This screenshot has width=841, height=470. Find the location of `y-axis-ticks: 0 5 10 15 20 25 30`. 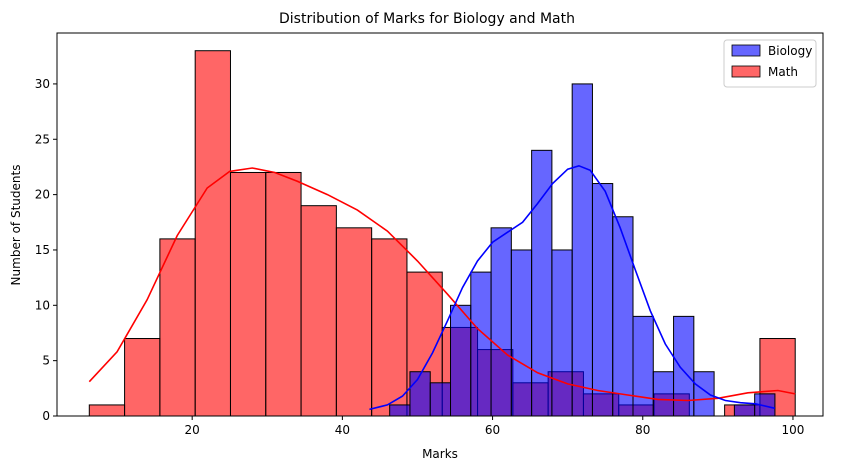

y-axis-ticks: 0 5 10 15 20 25 30 is located at coordinates (46, 250).